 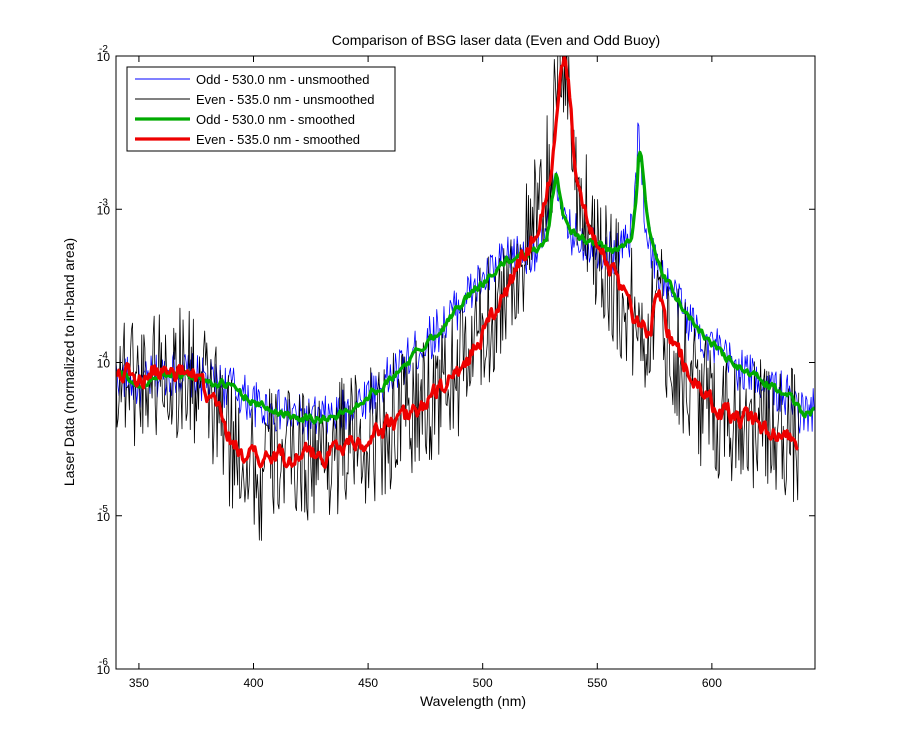 I want to click on y-axis-label: Laser Data (normalized to in-band area), so click(x=69, y=362).